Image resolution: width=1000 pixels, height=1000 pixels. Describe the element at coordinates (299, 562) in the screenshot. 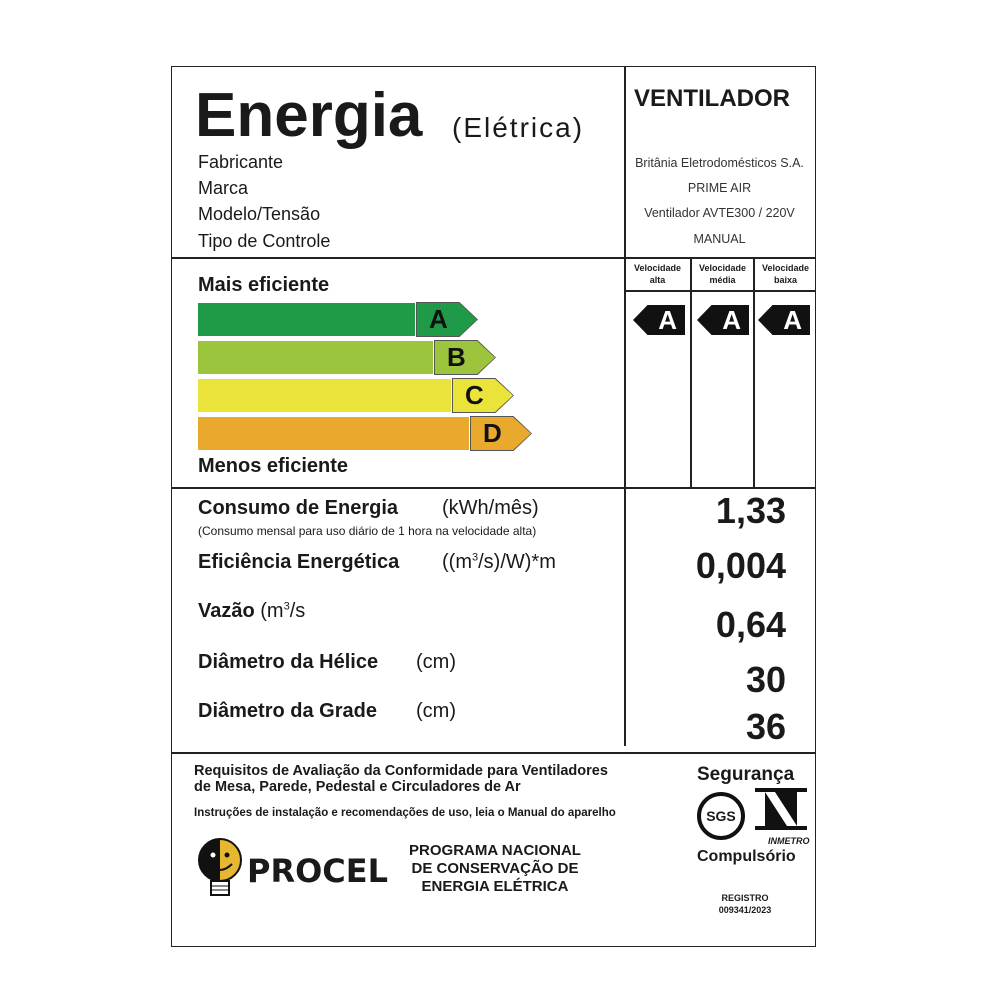

I see `eficiencia-label: Eficiência Energética` at that location.